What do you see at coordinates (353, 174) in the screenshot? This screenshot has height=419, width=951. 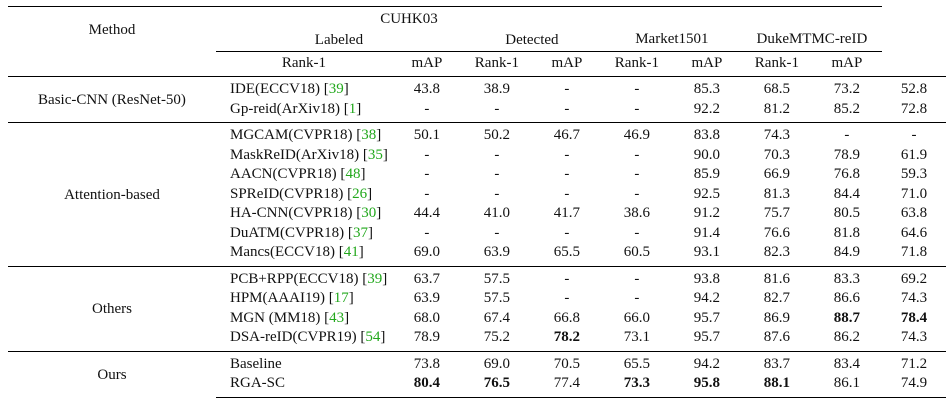 I see `citation-link: 48` at bounding box center [353, 174].